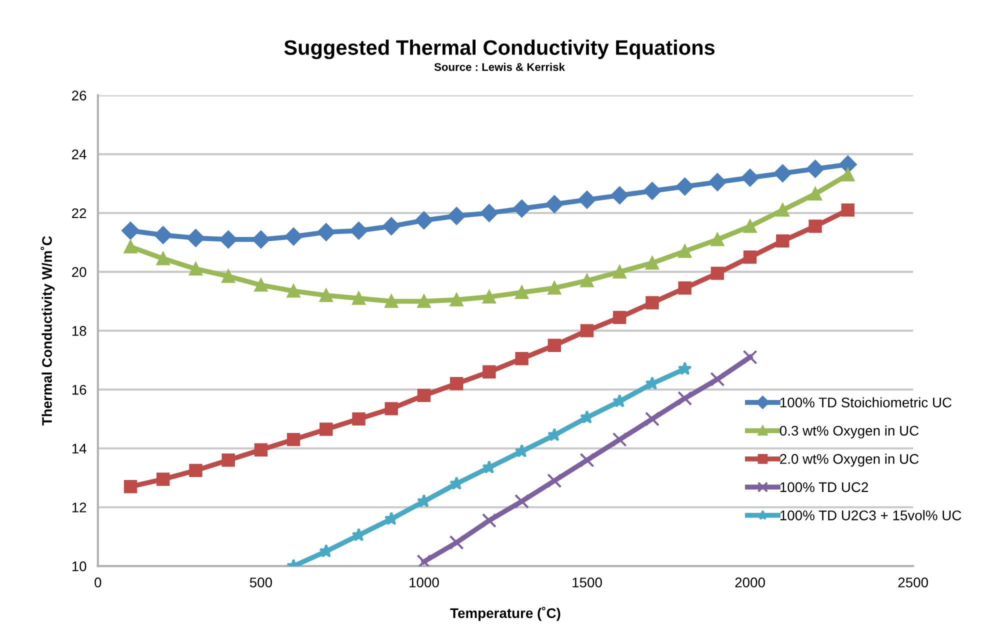 The height and width of the screenshot is (644, 999). I want to click on legend-label: 100% TD UC2, so click(824, 487).